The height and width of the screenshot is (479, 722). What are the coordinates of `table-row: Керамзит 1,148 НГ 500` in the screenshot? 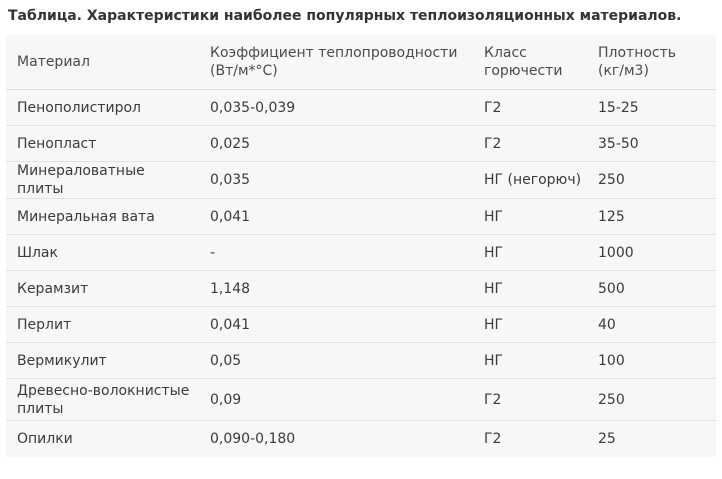 It's located at (361, 288).